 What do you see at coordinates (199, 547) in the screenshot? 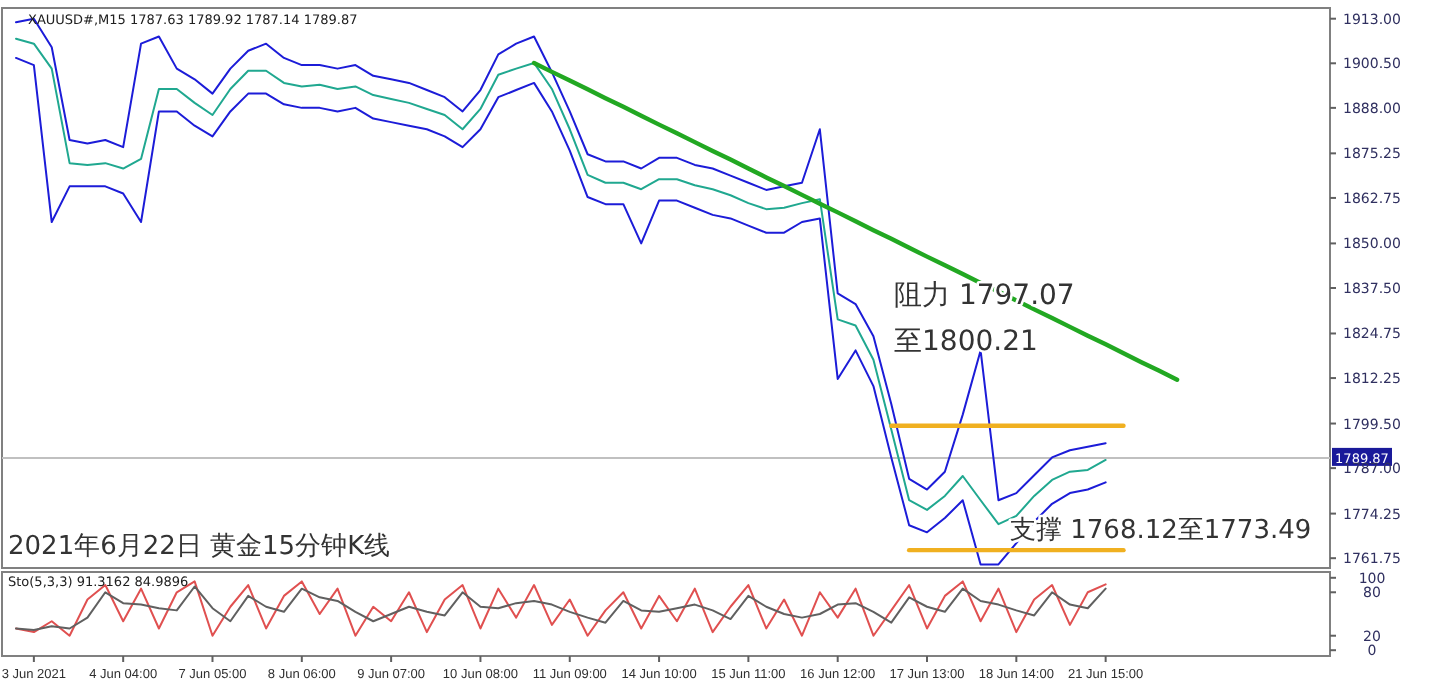
I see `annotation: 2021年6月22日 黄金15分钟K线` at bounding box center [199, 547].